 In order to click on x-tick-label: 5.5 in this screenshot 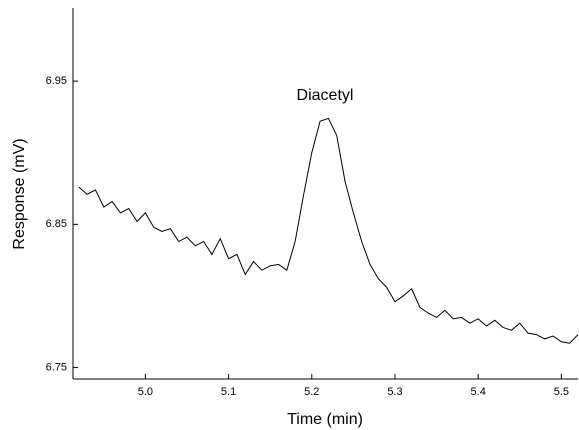, I will do `click(561, 392)`.